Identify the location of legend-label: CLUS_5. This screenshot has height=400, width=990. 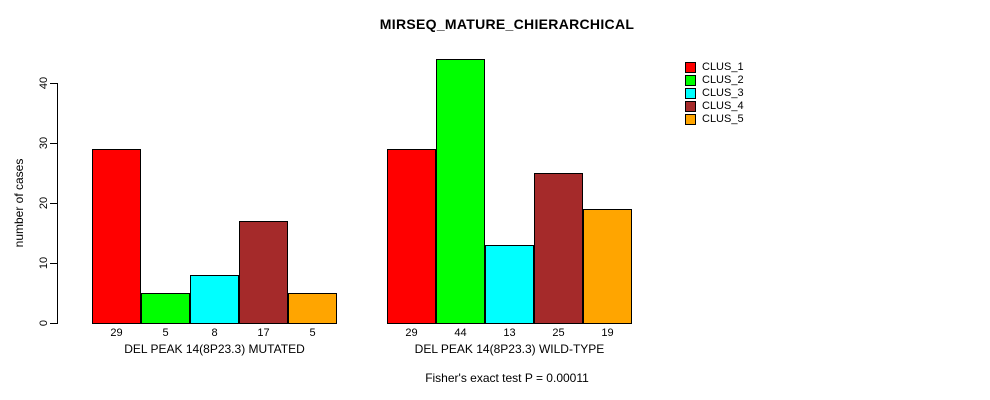
(723, 119).